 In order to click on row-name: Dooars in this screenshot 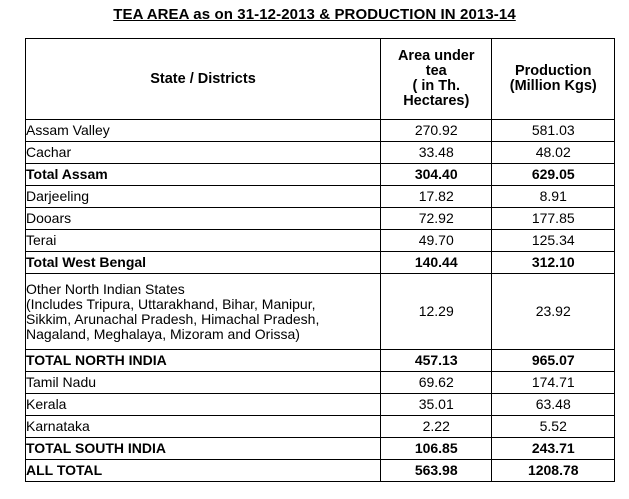, I will do `click(203, 218)`.